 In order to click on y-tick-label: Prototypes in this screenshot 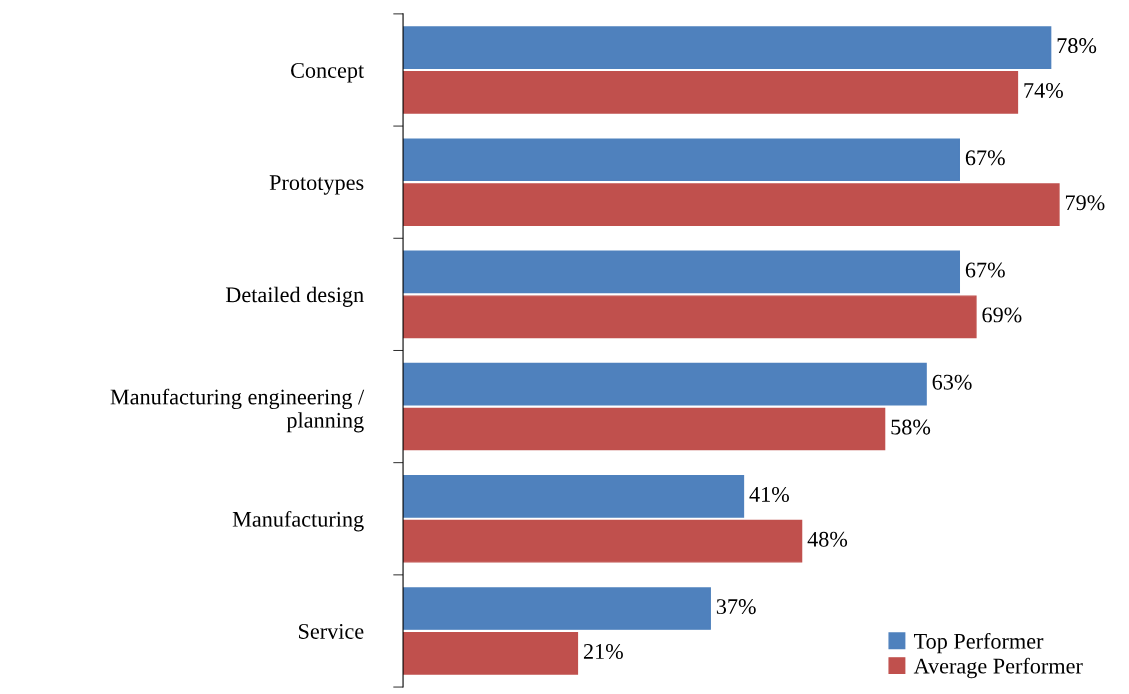, I will do `click(316, 185)`.